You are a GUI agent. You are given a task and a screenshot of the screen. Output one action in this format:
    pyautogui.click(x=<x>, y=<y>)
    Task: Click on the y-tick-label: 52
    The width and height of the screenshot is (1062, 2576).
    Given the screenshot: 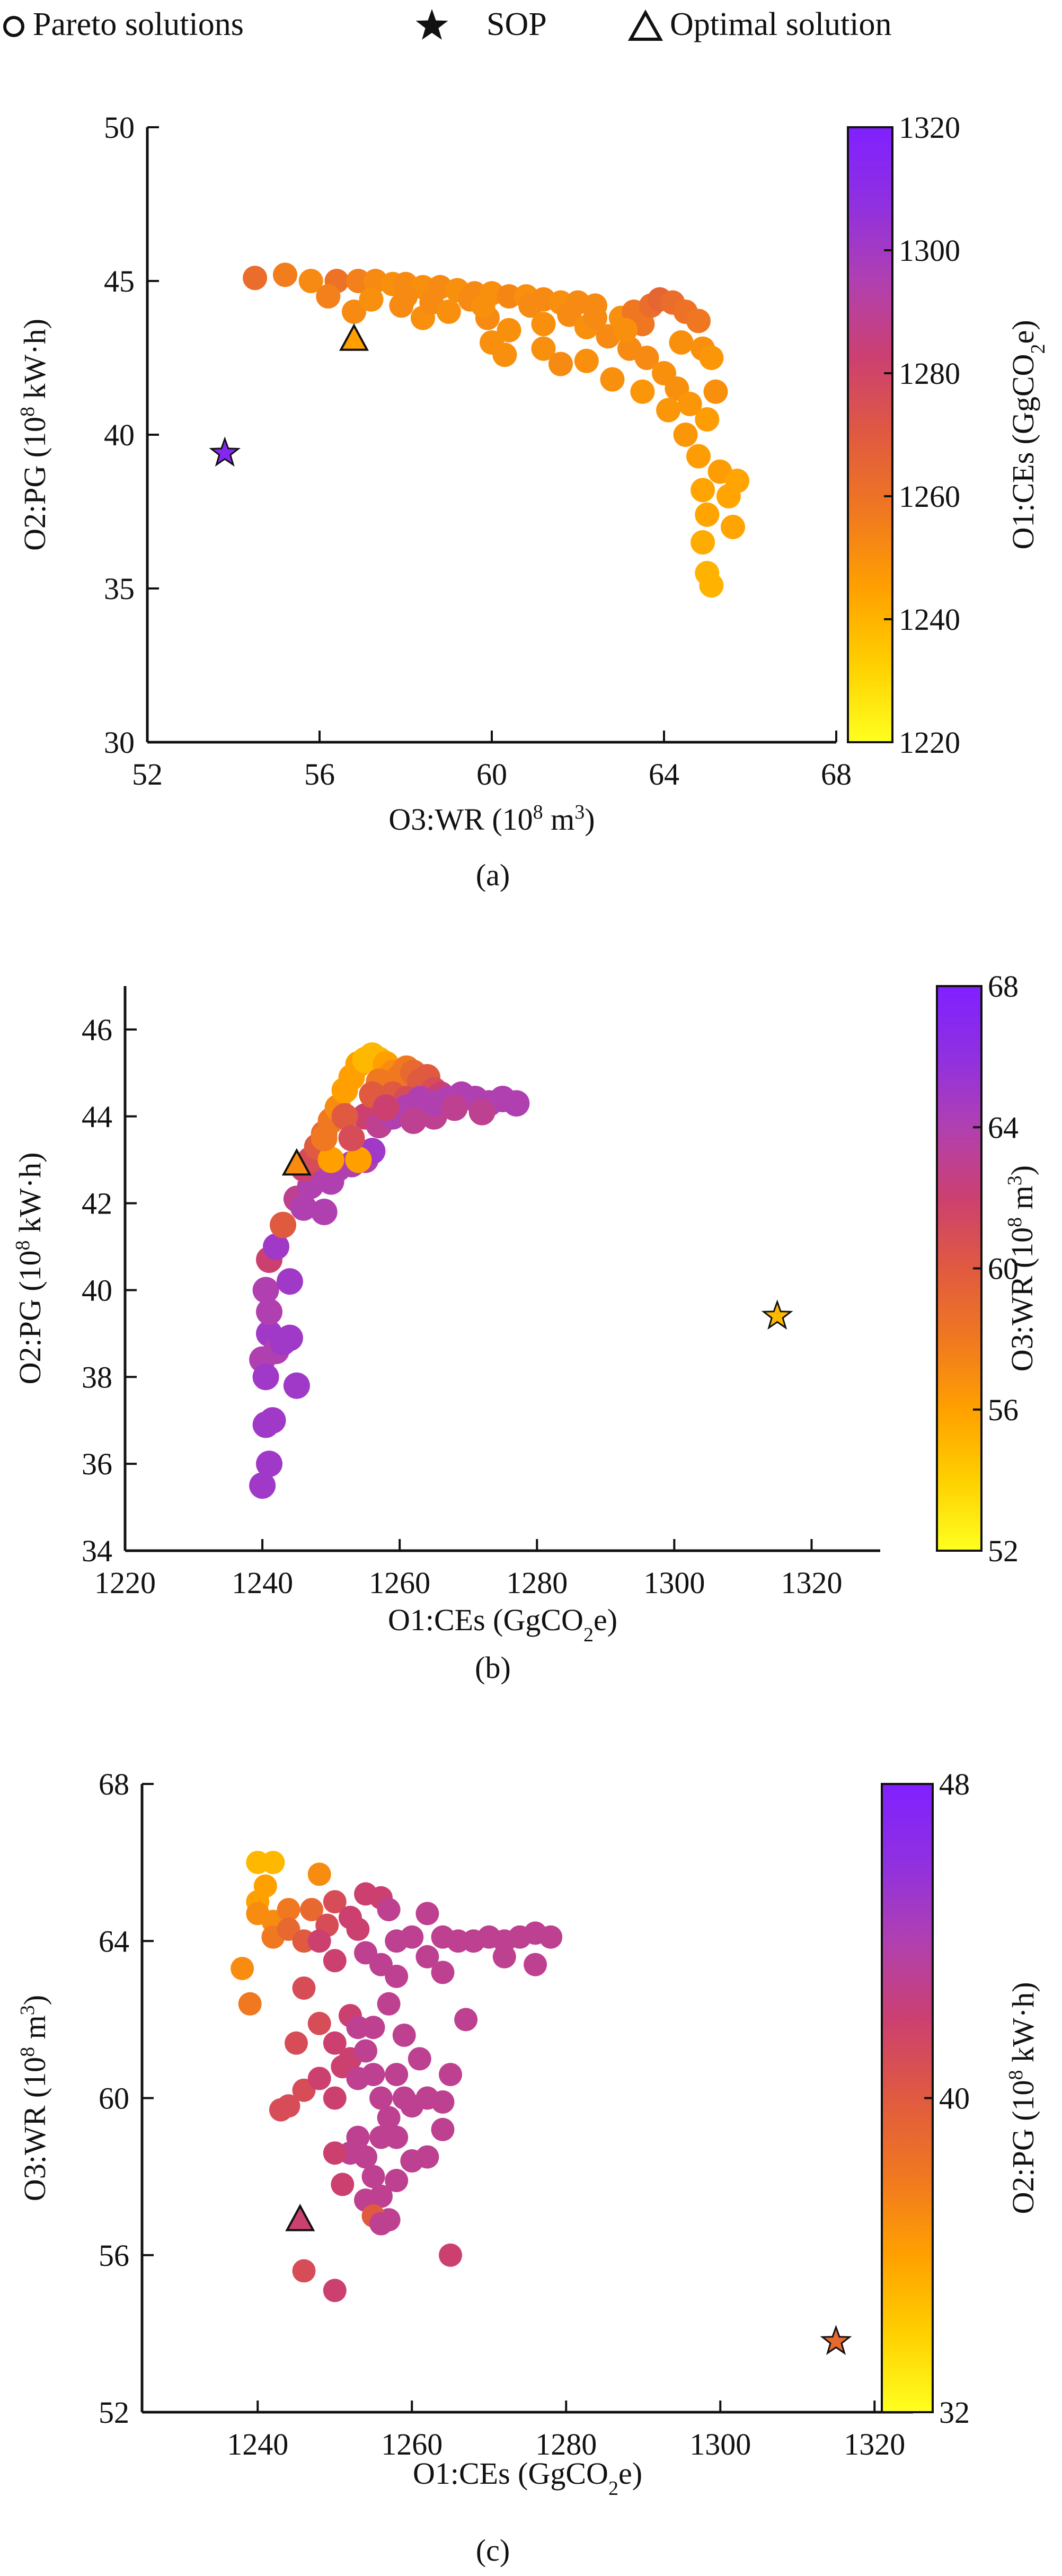 What is the action you would take?
    pyautogui.click(x=114, y=2412)
    